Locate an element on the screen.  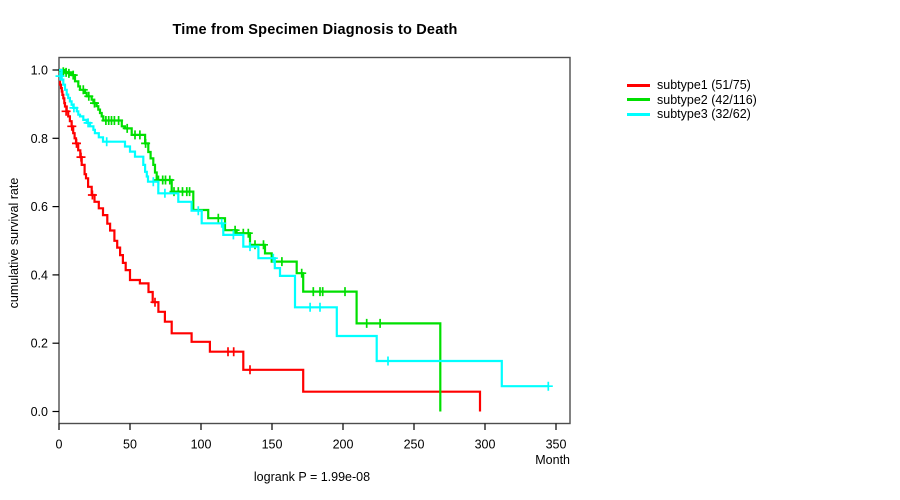
svg-text: 0.8 is located at coordinates (39, 139).